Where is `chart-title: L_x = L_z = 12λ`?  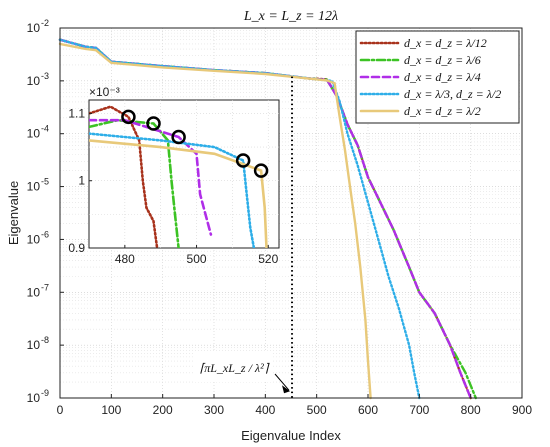
chart-title: L_x = L_z = 12λ is located at coordinates (290, 16).